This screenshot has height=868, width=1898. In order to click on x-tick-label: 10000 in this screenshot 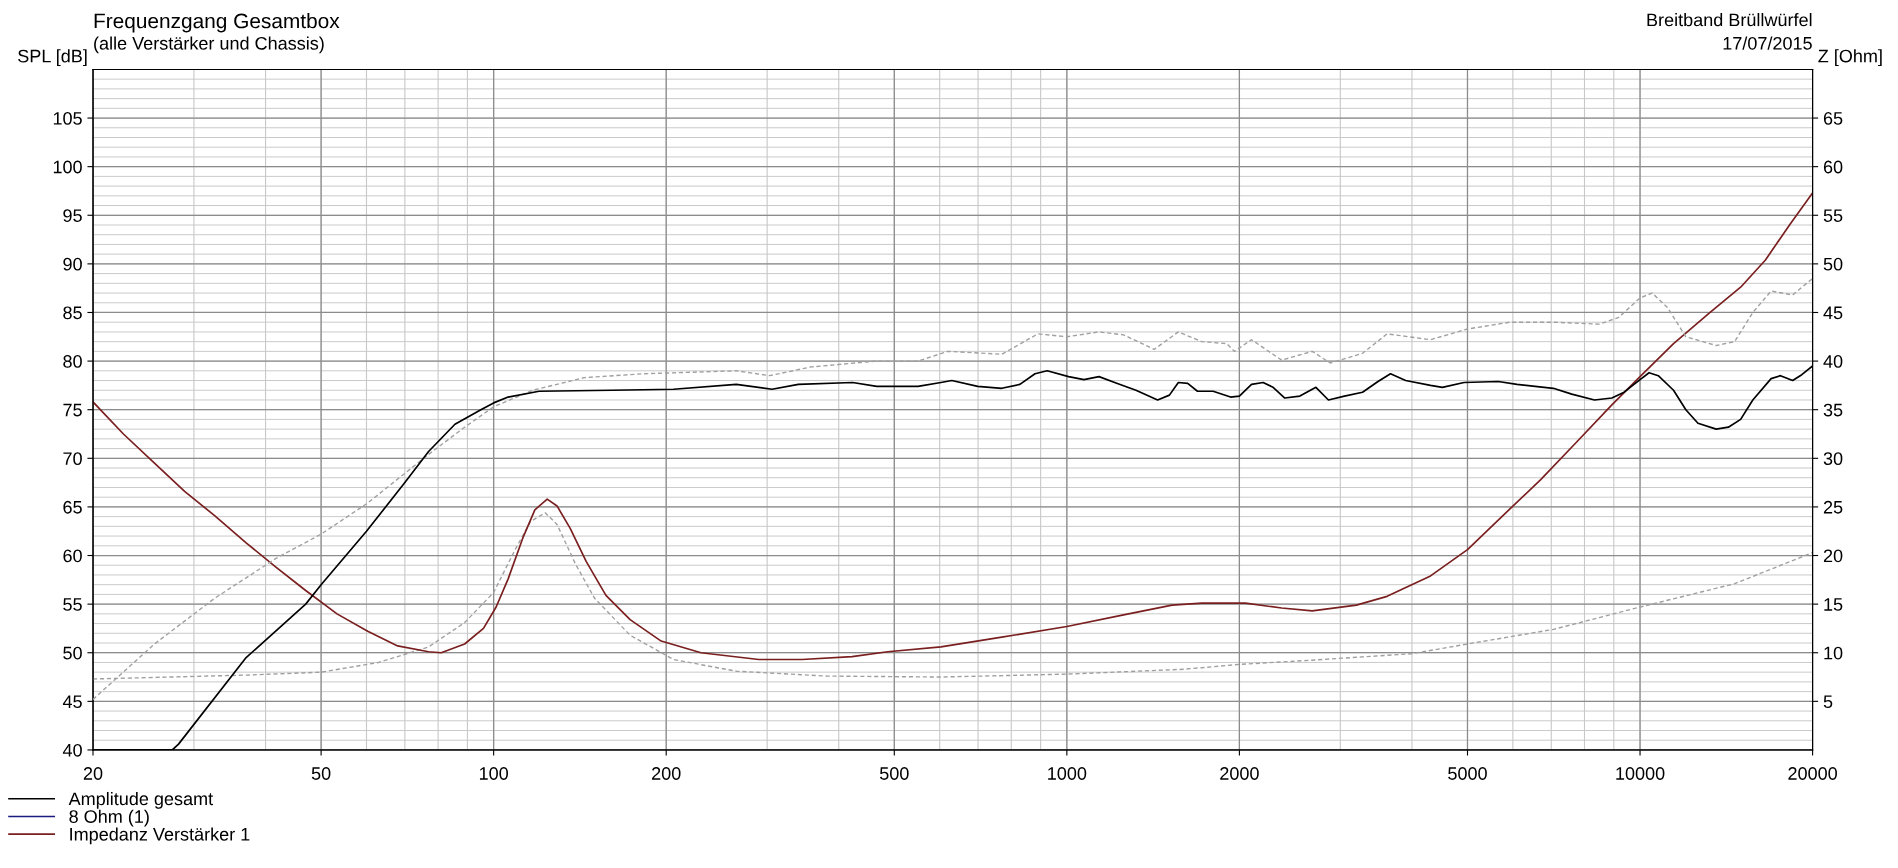, I will do `click(1640, 773)`.